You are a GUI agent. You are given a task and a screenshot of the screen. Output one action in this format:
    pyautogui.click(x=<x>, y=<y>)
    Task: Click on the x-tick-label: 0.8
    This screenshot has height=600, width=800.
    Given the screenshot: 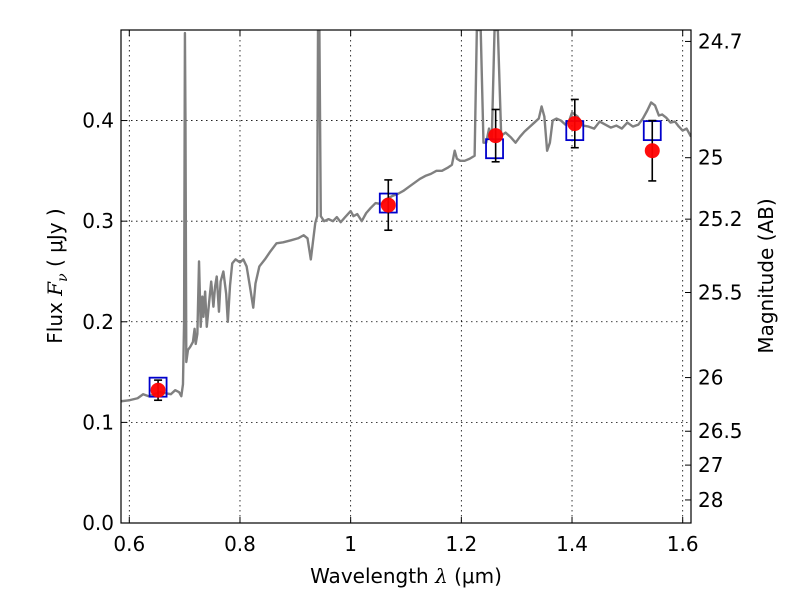 What is the action you would take?
    pyautogui.click(x=240, y=544)
    